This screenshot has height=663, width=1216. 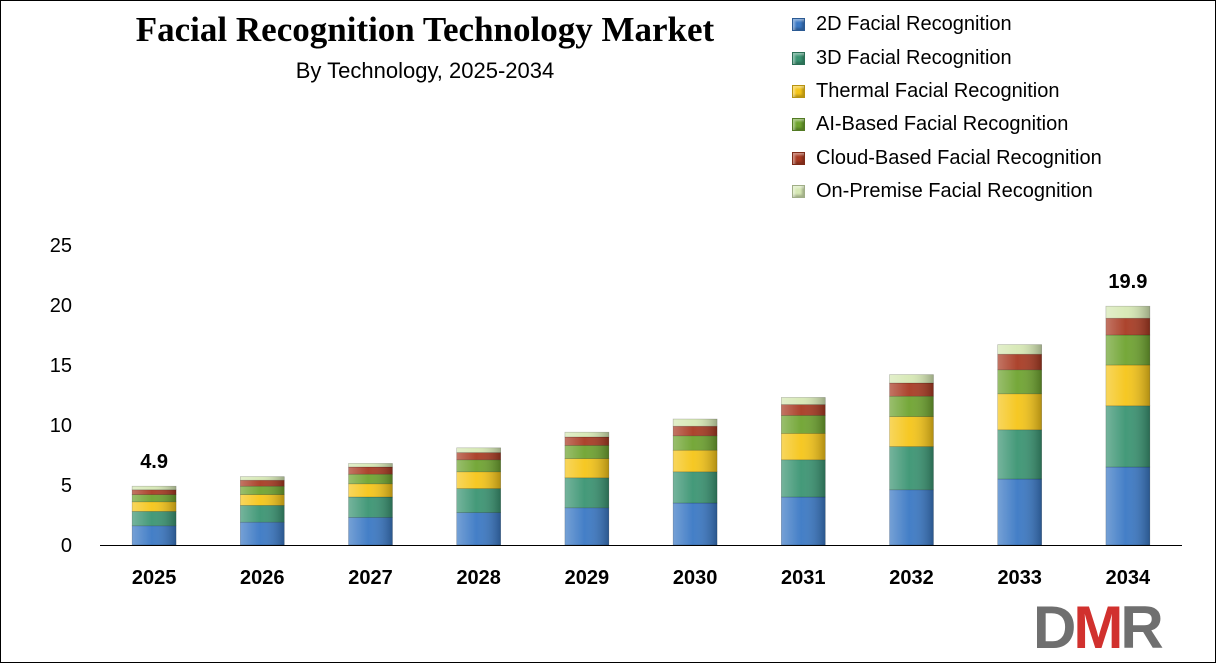 I want to click on bar-segment-ai-2032, so click(x=911, y=406).